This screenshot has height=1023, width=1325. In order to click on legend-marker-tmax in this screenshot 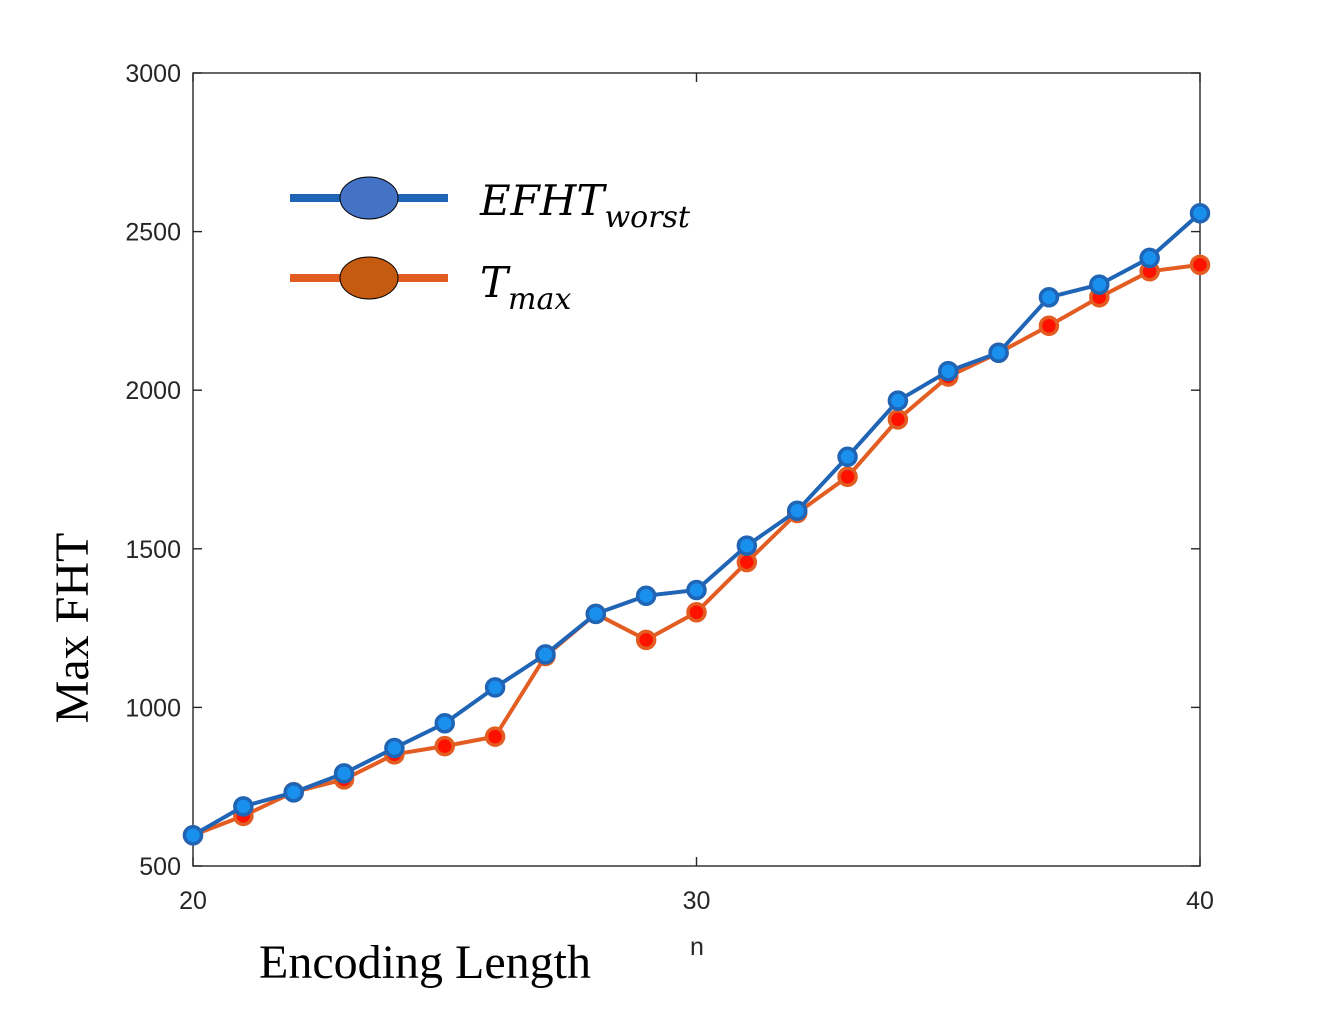, I will do `click(369, 278)`.